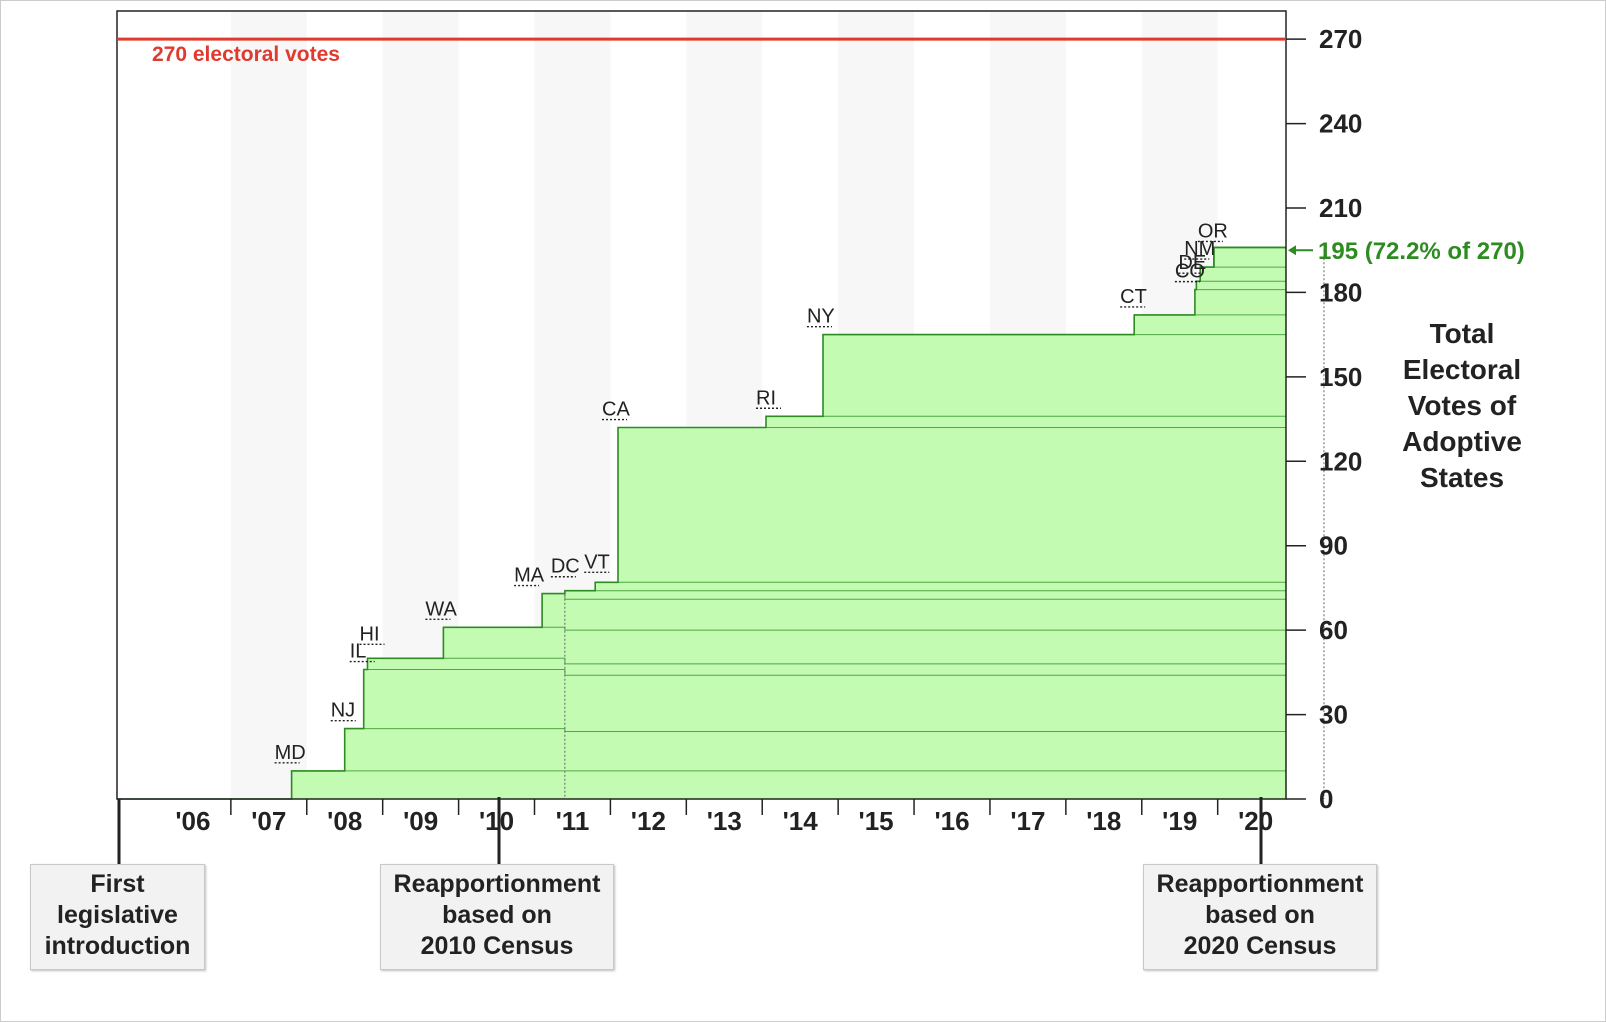 The height and width of the screenshot is (1022, 1606). Describe the element at coordinates (1462, 369) in the screenshot. I see `y-axis-label-line: Electoral` at that location.